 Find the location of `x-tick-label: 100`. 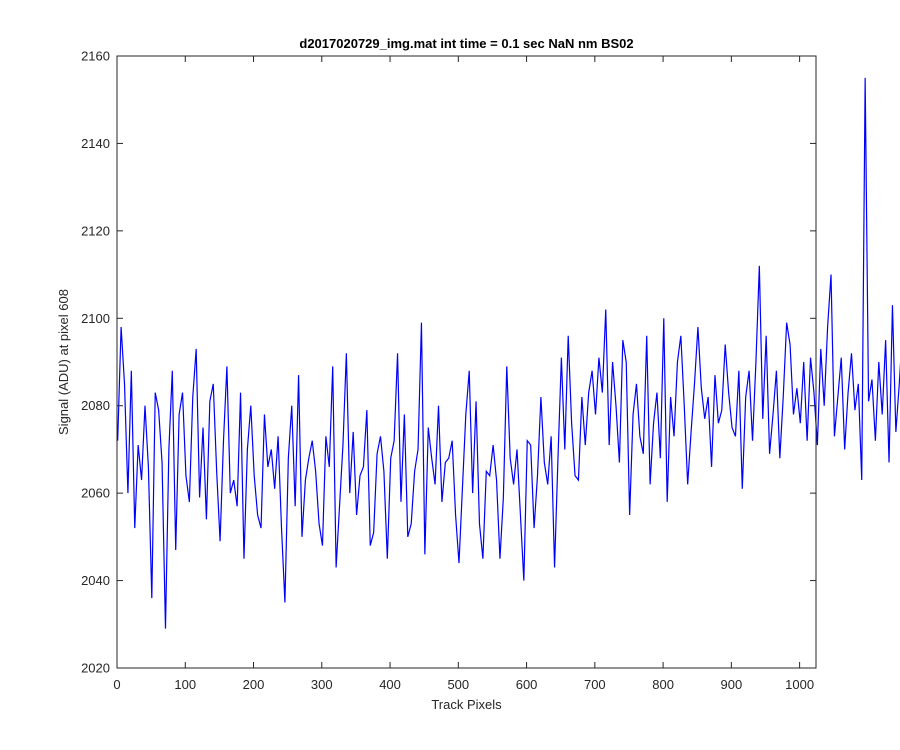

x-tick-label: 100 is located at coordinates (185, 684).